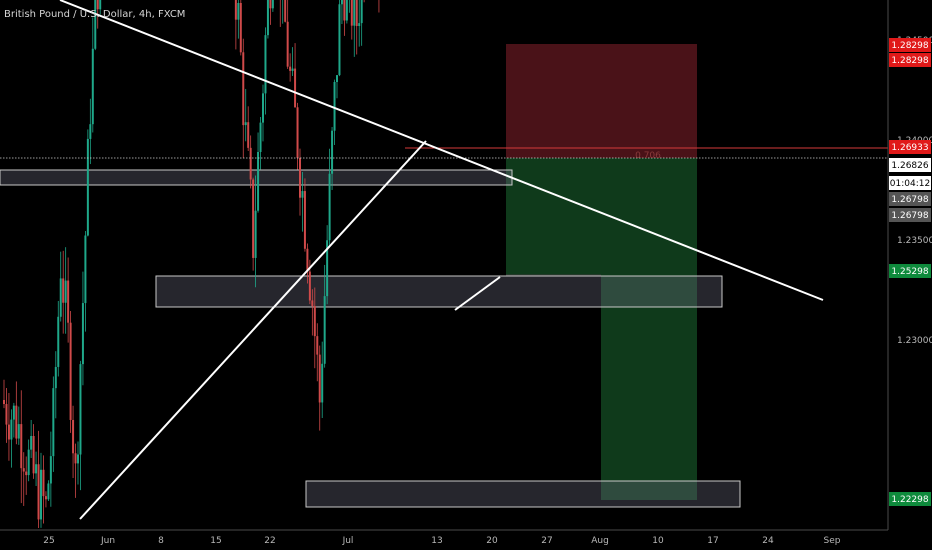 This screenshot has width=932, height=550. What do you see at coordinates (161, 541) in the screenshot?
I see `time-tick-label: 8` at bounding box center [161, 541].